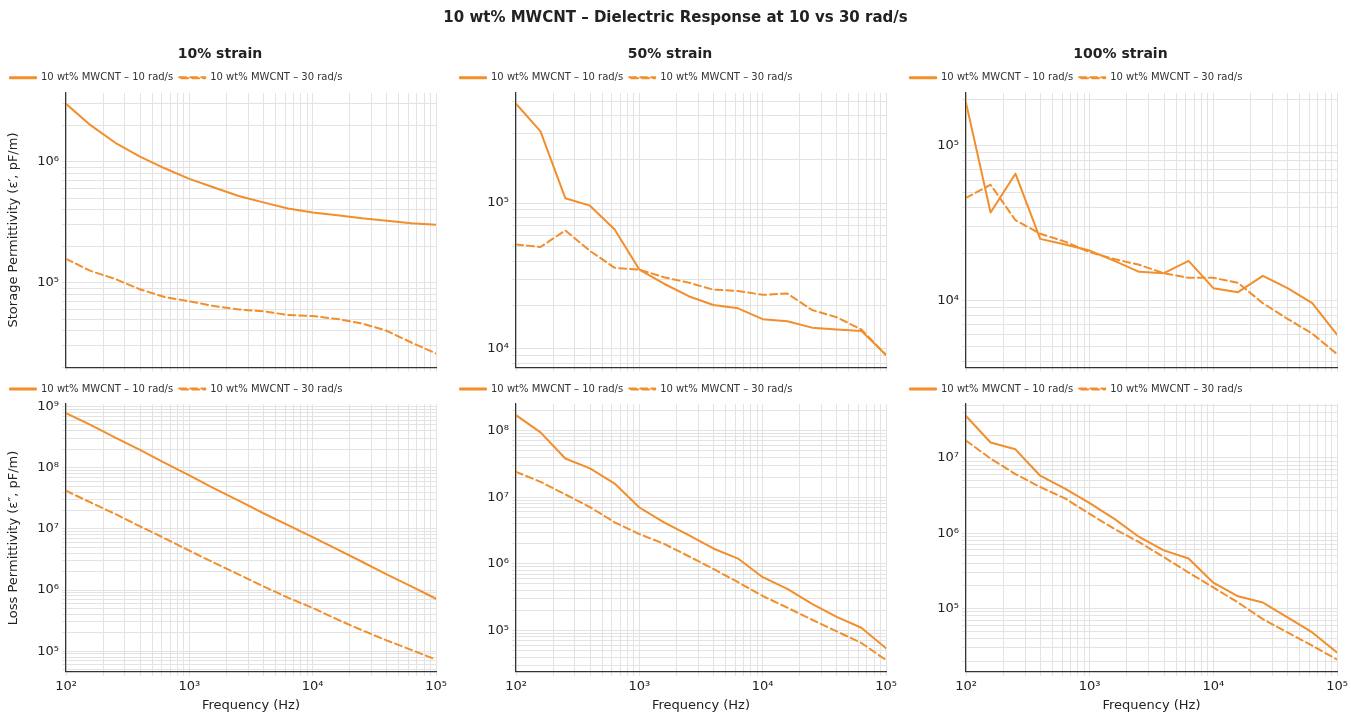  I want to click on y-axis-title: Storage Permittivity (ε′, pF/m), so click(13, 230).